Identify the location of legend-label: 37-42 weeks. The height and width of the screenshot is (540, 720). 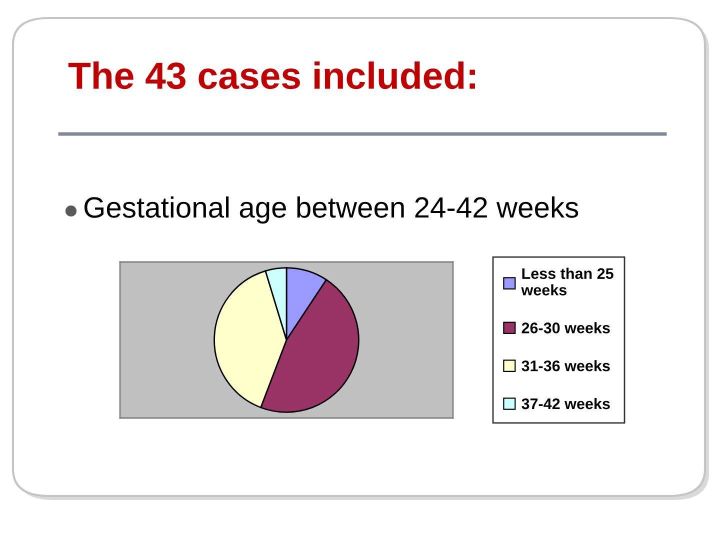
(566, 404).